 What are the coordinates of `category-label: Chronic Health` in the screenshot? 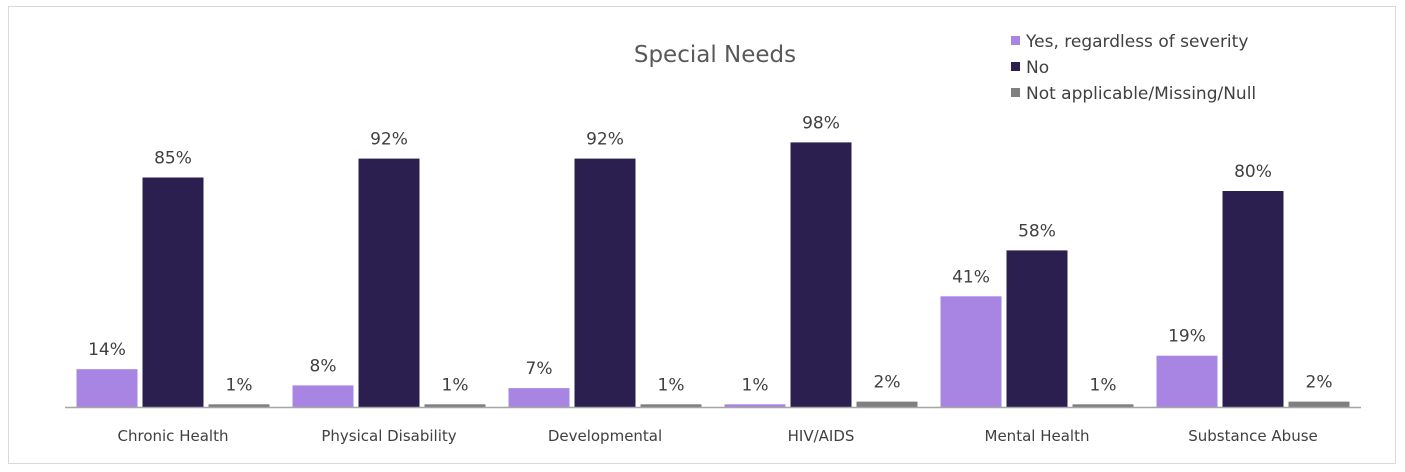 It's located at (173, 436).